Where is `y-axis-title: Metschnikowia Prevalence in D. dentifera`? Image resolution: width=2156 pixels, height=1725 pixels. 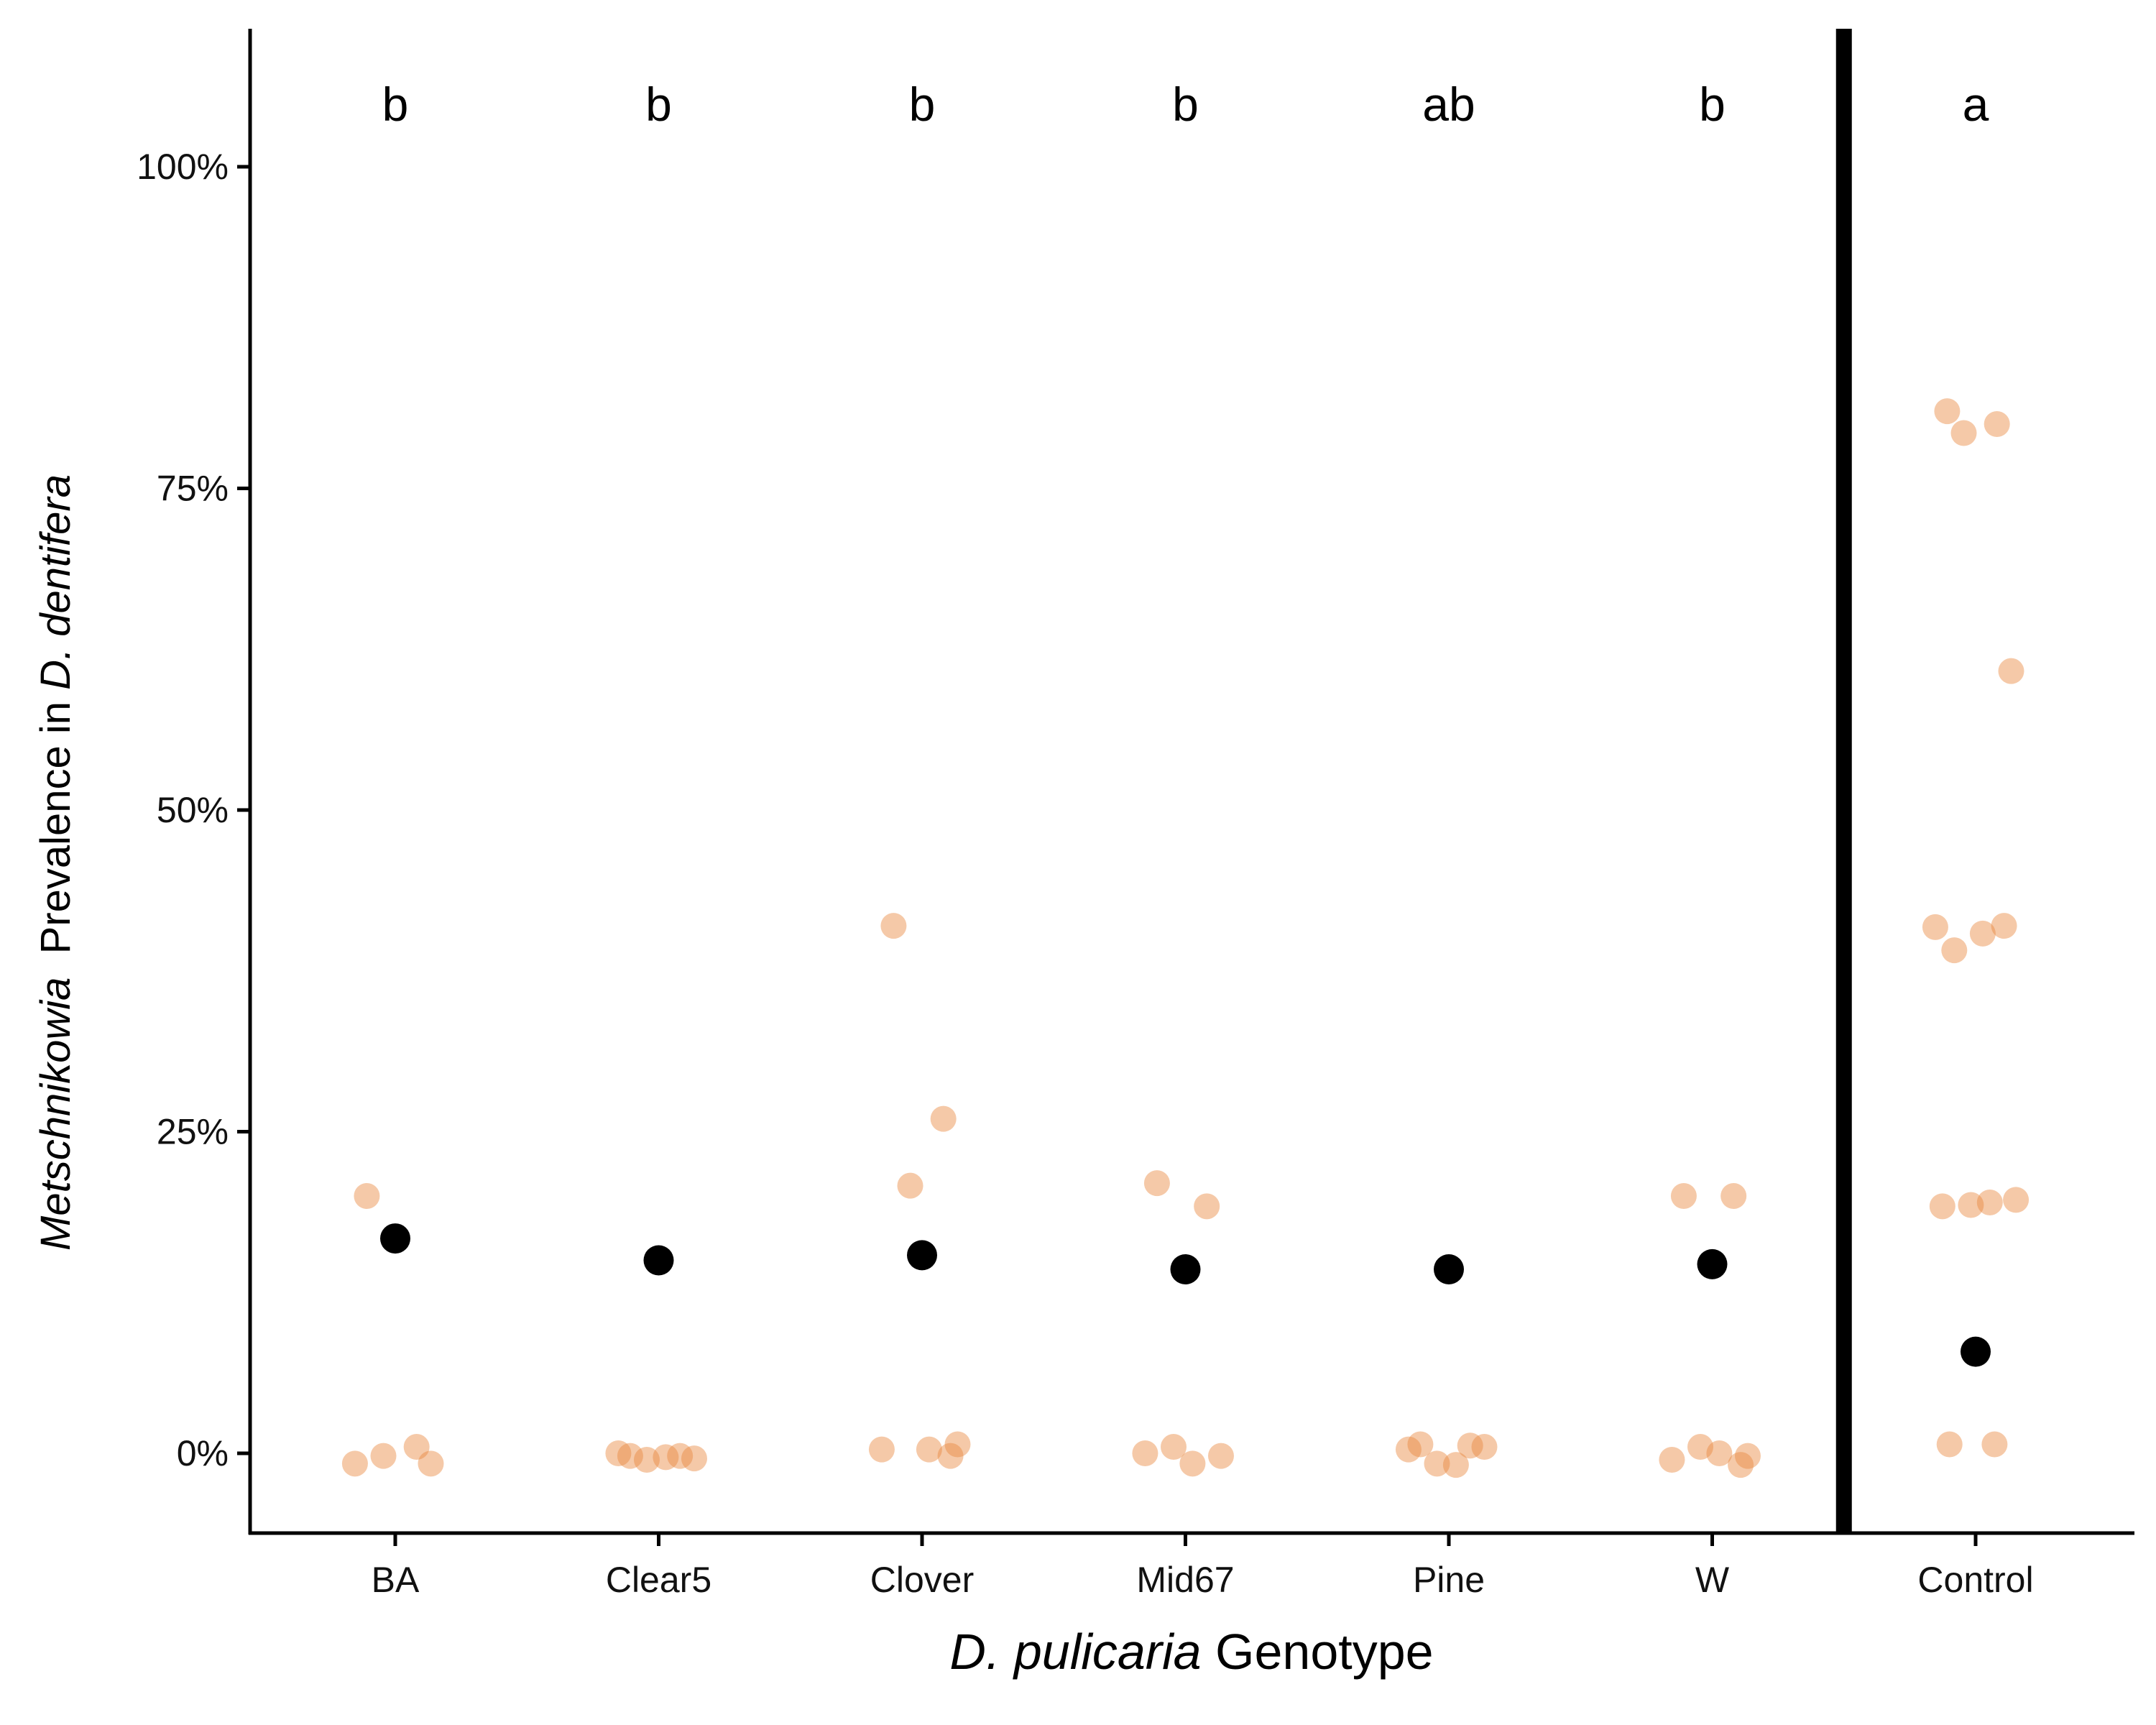 y-axis-title: Metschnikowia Prevalence in D. dentifera is located at coordinates (55, 862).